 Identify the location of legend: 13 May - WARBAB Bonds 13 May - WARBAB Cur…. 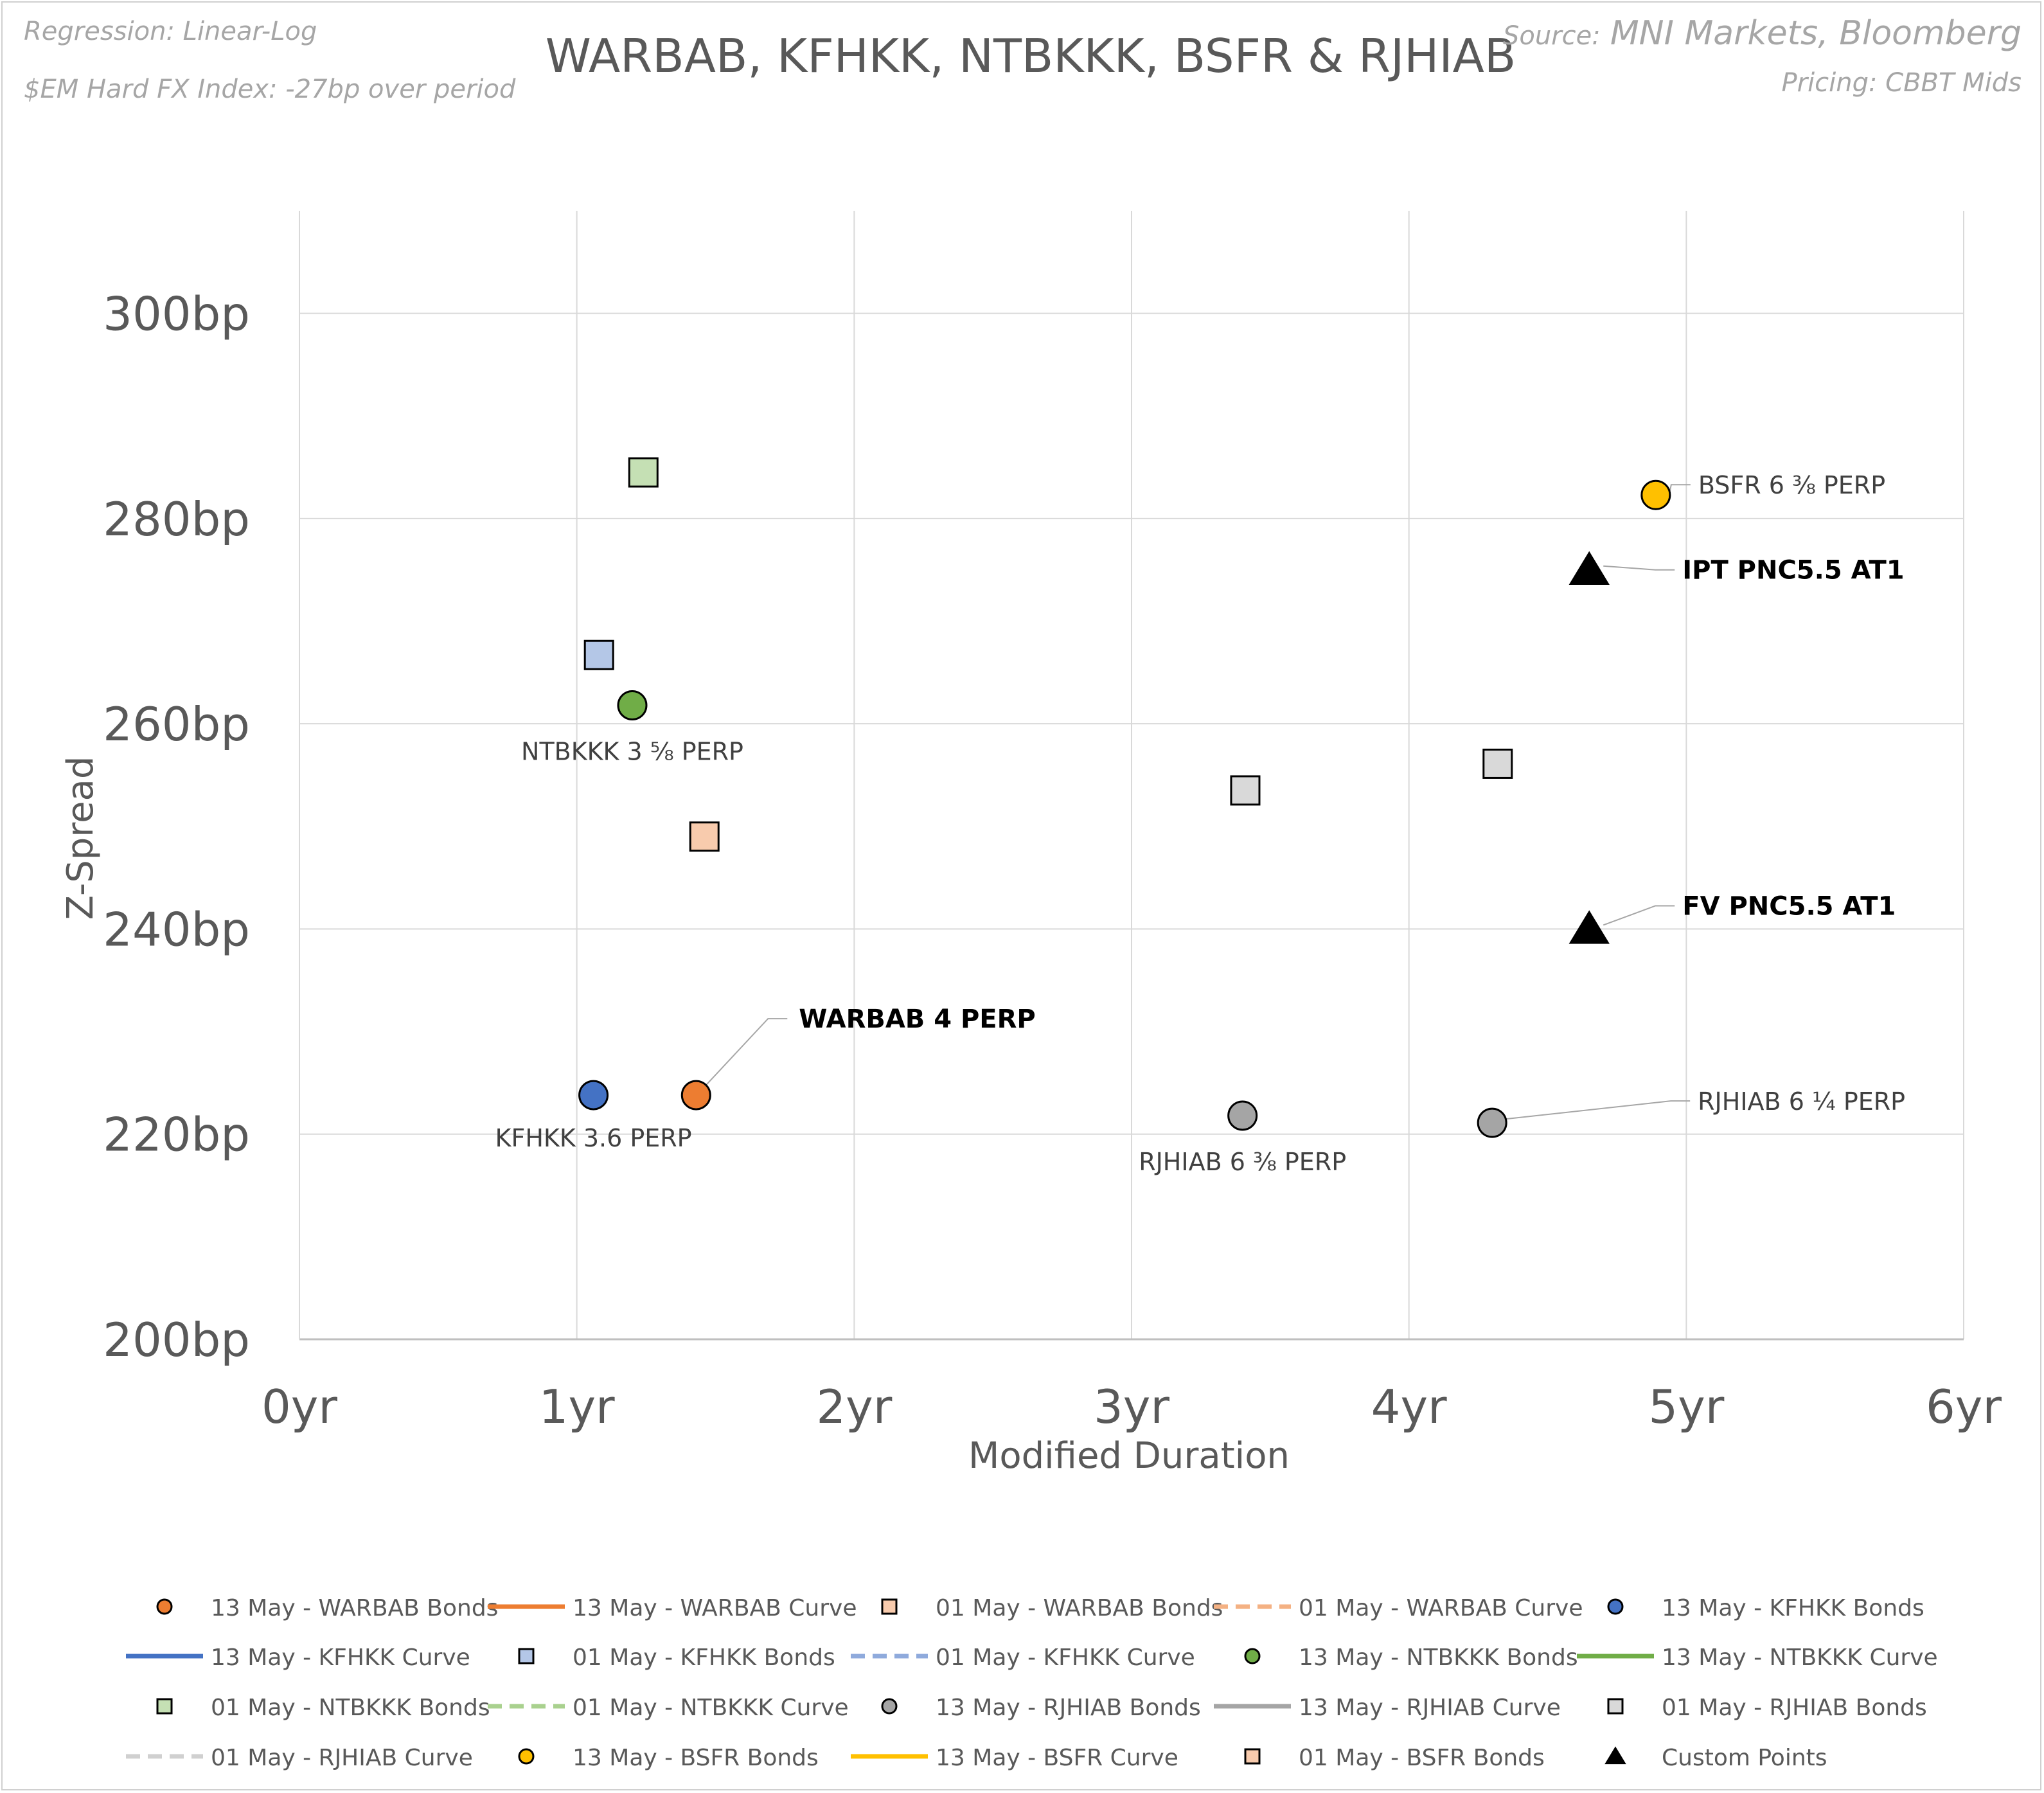
(1032, 1683).